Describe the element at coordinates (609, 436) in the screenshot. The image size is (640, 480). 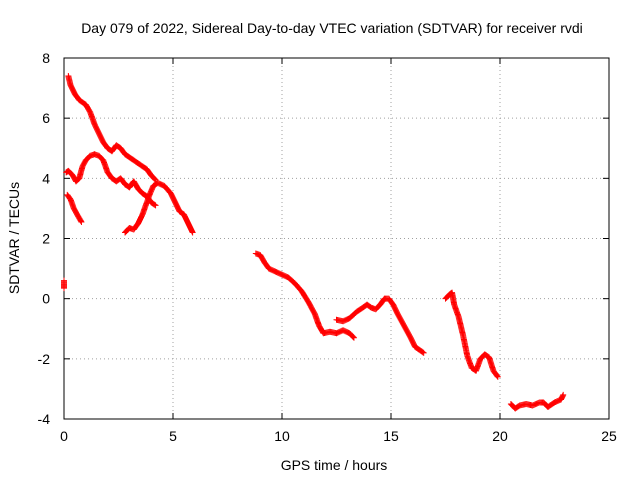
I see `x-tick-label: 25` at that location.